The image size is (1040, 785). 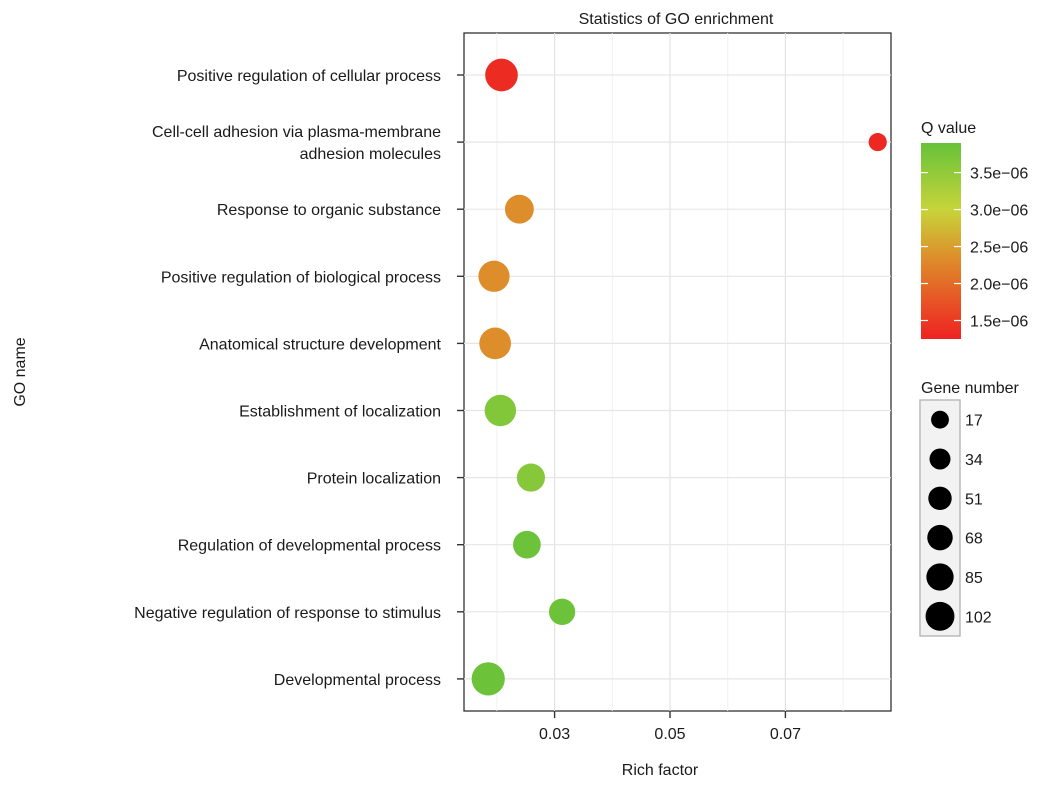 What do you see at coordinates (970, 388) in the screenshot?
I see `gene-number-legend-title: Gene number` at bounding box center [970, 388].